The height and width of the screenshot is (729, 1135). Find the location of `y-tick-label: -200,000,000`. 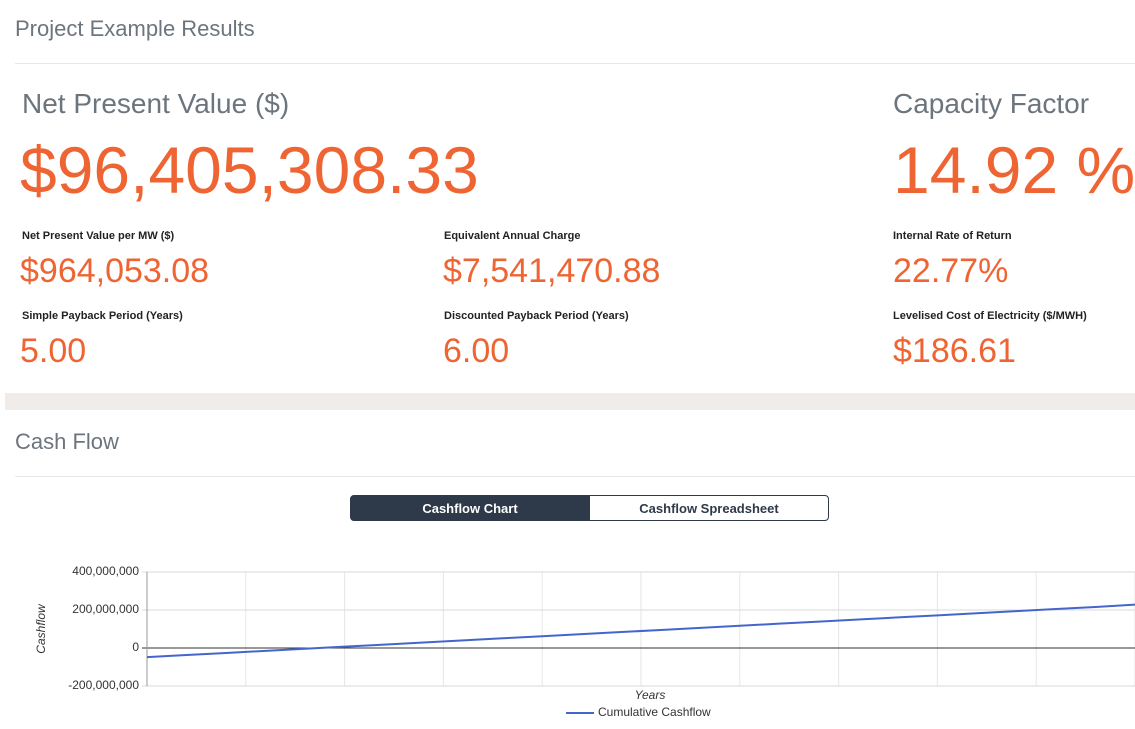

y-tick-label: -200,000,000 is located at coordinates (103, 685).